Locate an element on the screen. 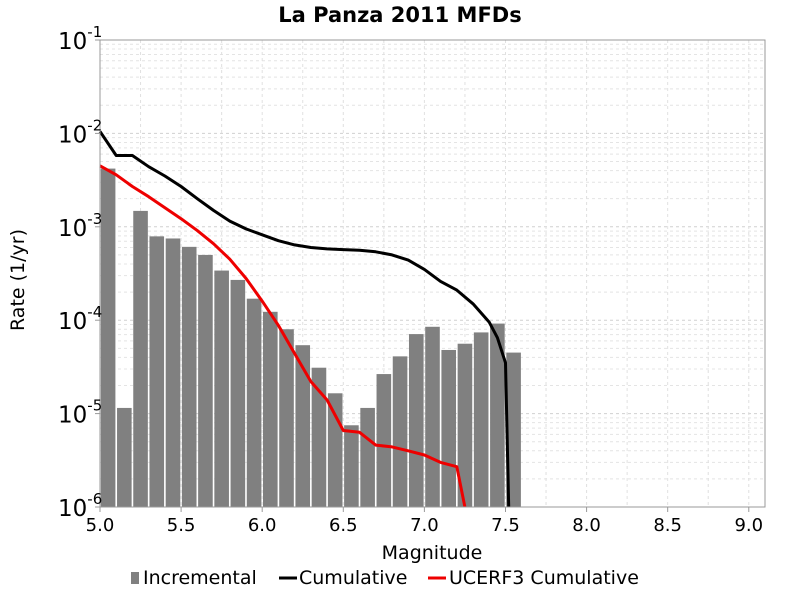 The image size is (800, 604). legend-item-ucerf3-cumulative: UCERF3 Cumulative is located at coordinates (533, 578).